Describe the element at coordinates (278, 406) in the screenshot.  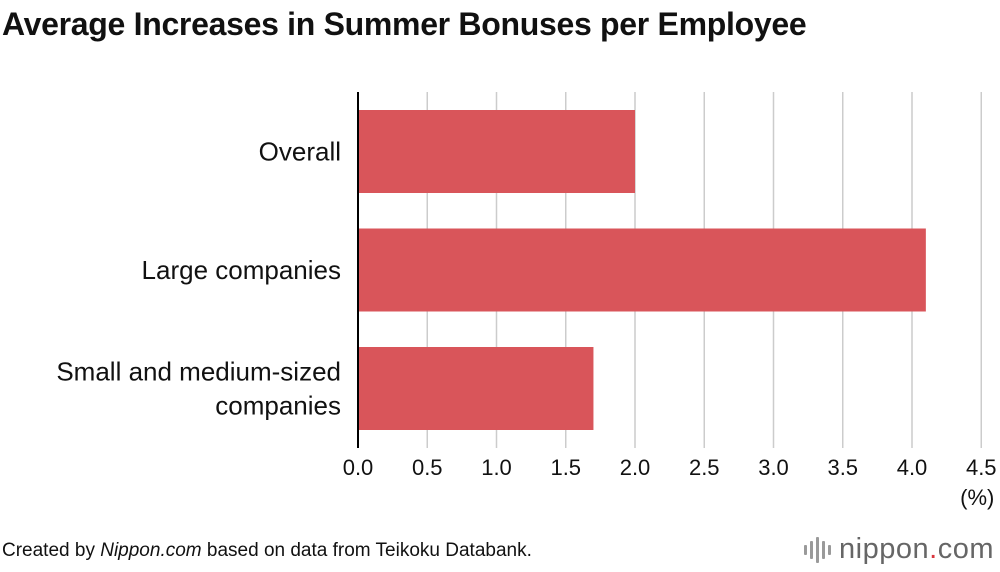
I see `category-label: companies` at that location.